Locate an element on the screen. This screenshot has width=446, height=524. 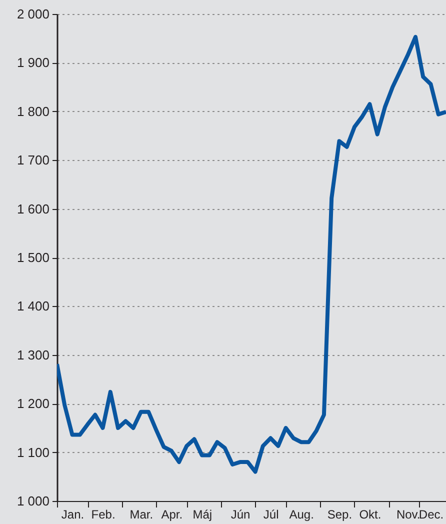
y-tick-label: 1 500 is located at coordinates (33, 257).